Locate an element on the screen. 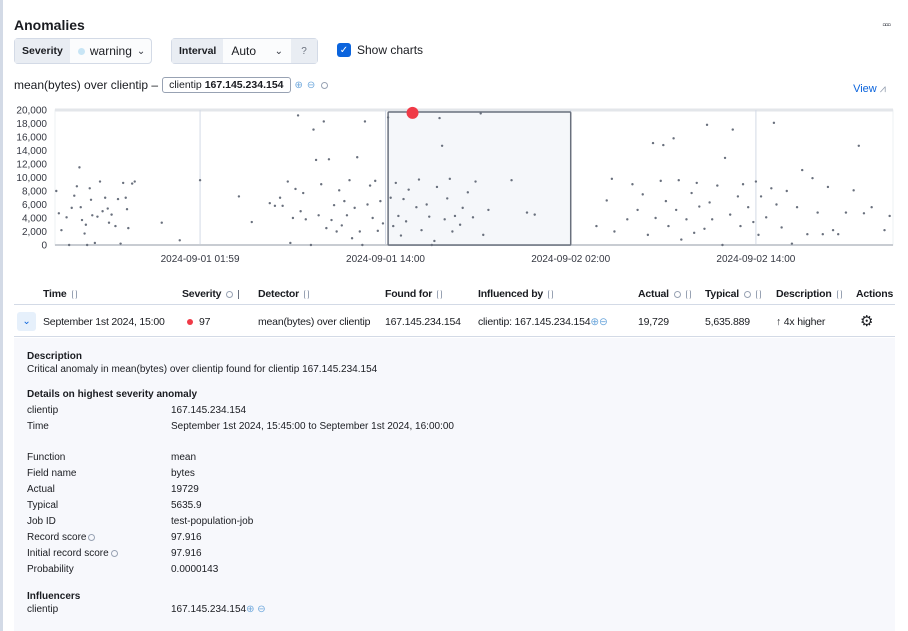 The image size is (908, 631). anomaly-marker is located at coordinates (412, 112).